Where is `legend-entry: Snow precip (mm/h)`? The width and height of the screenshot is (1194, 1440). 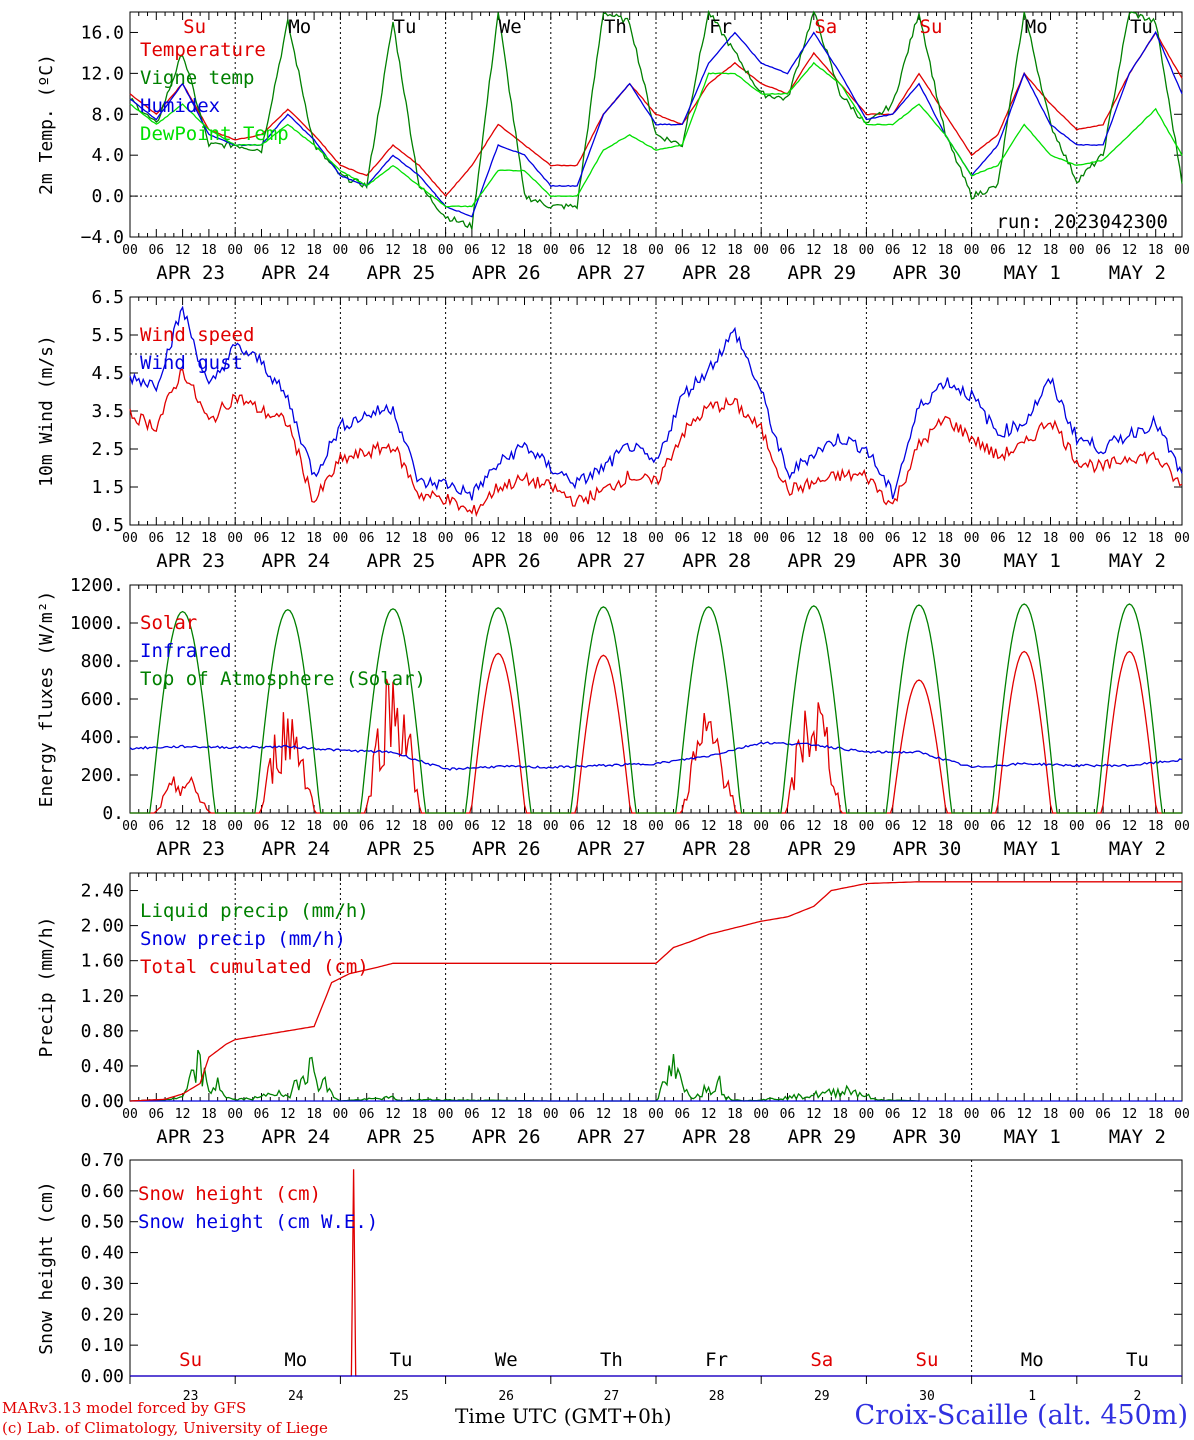
legend-entry: Snow precip (mm/h) is located at coordinates (243, 939).